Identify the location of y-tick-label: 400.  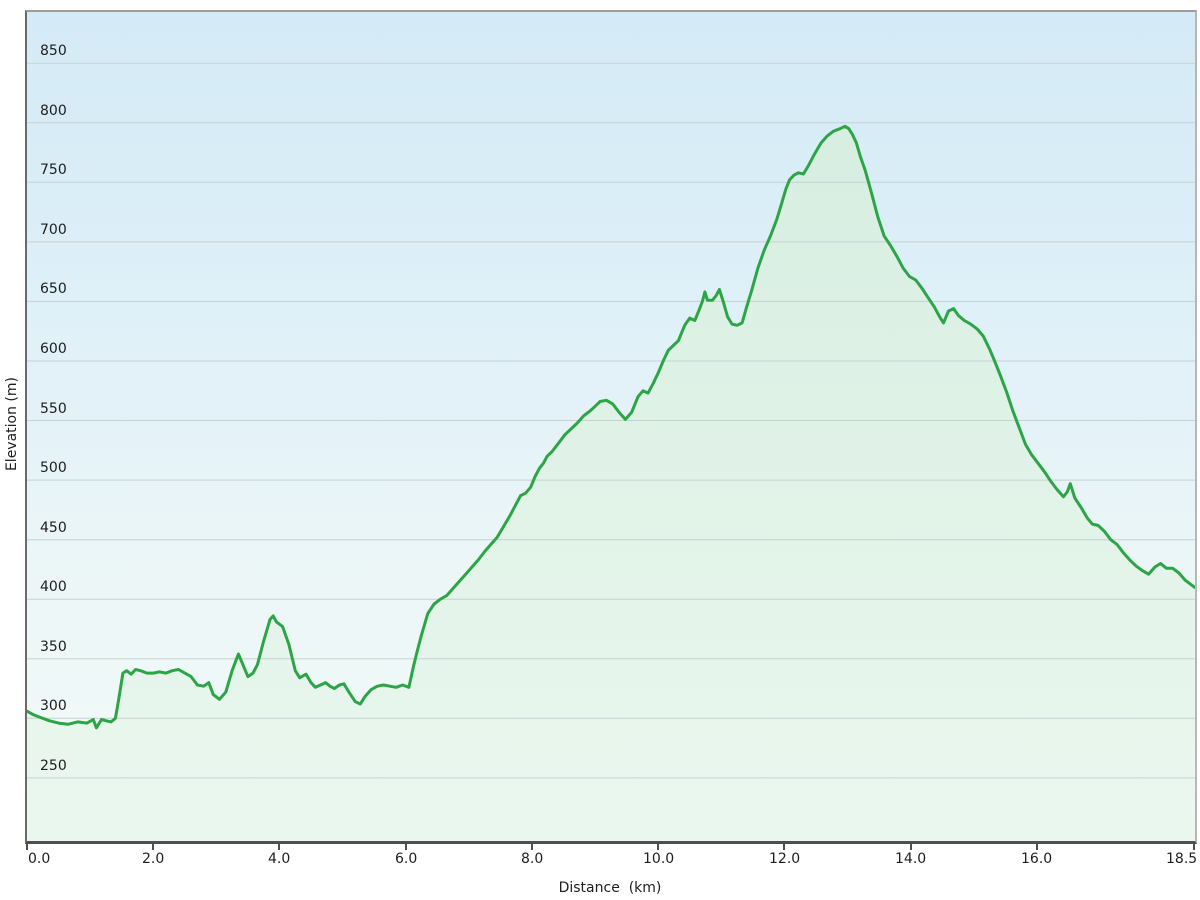
(53, 587).